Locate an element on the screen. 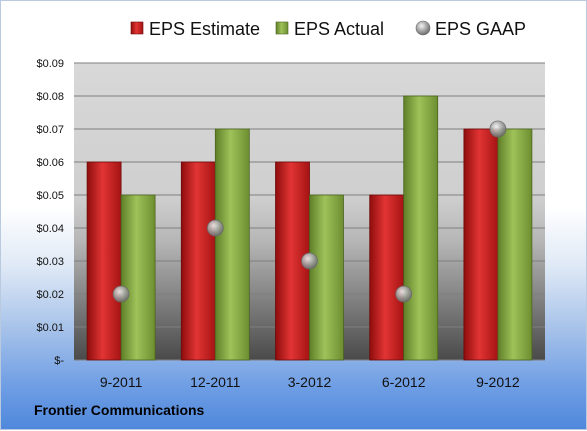  legend-label: EPS GAAP is located at coordinates (480, 29).